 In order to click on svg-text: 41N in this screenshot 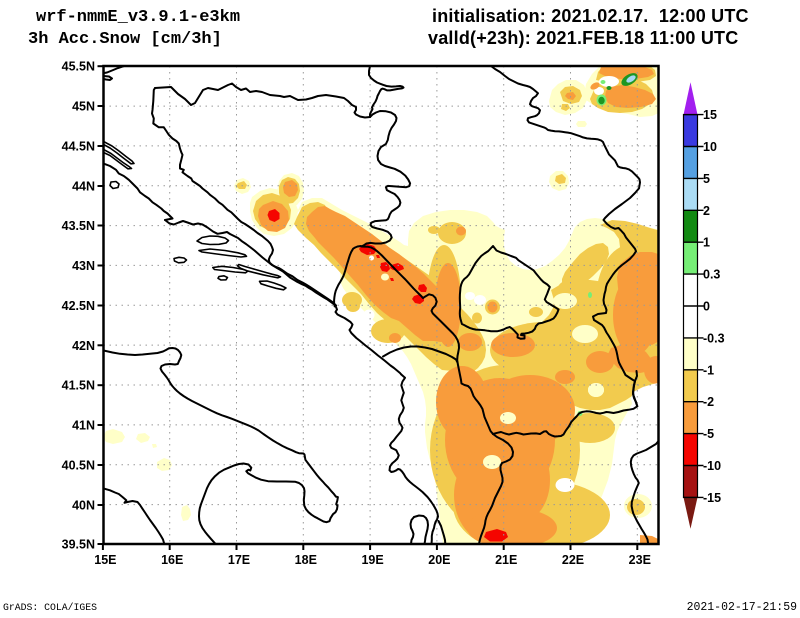, I will do `click(83, 426)`.